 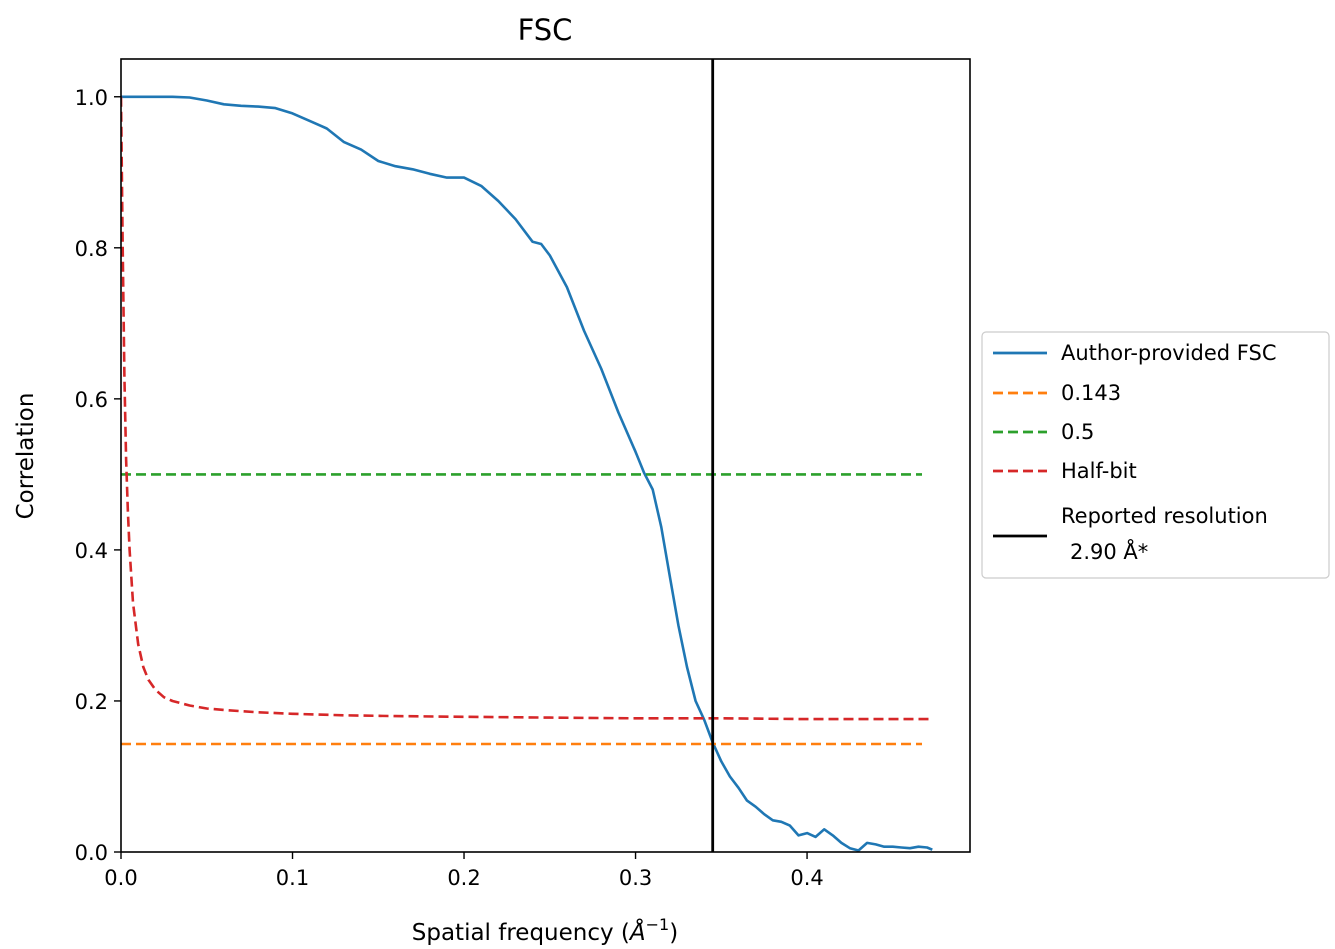 I want to click on legend-label-2: 0.5, so click(x=1077, y=432).